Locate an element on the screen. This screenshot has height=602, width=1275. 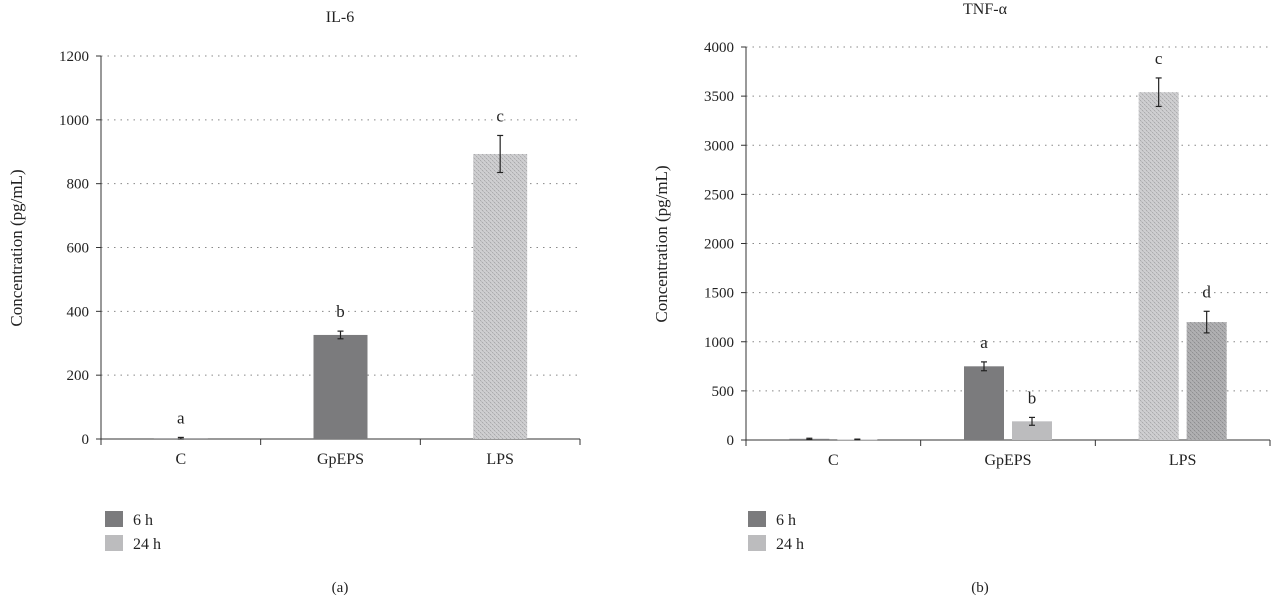
chart-a-bar-lps-6h is located at coordinates (500, 296).